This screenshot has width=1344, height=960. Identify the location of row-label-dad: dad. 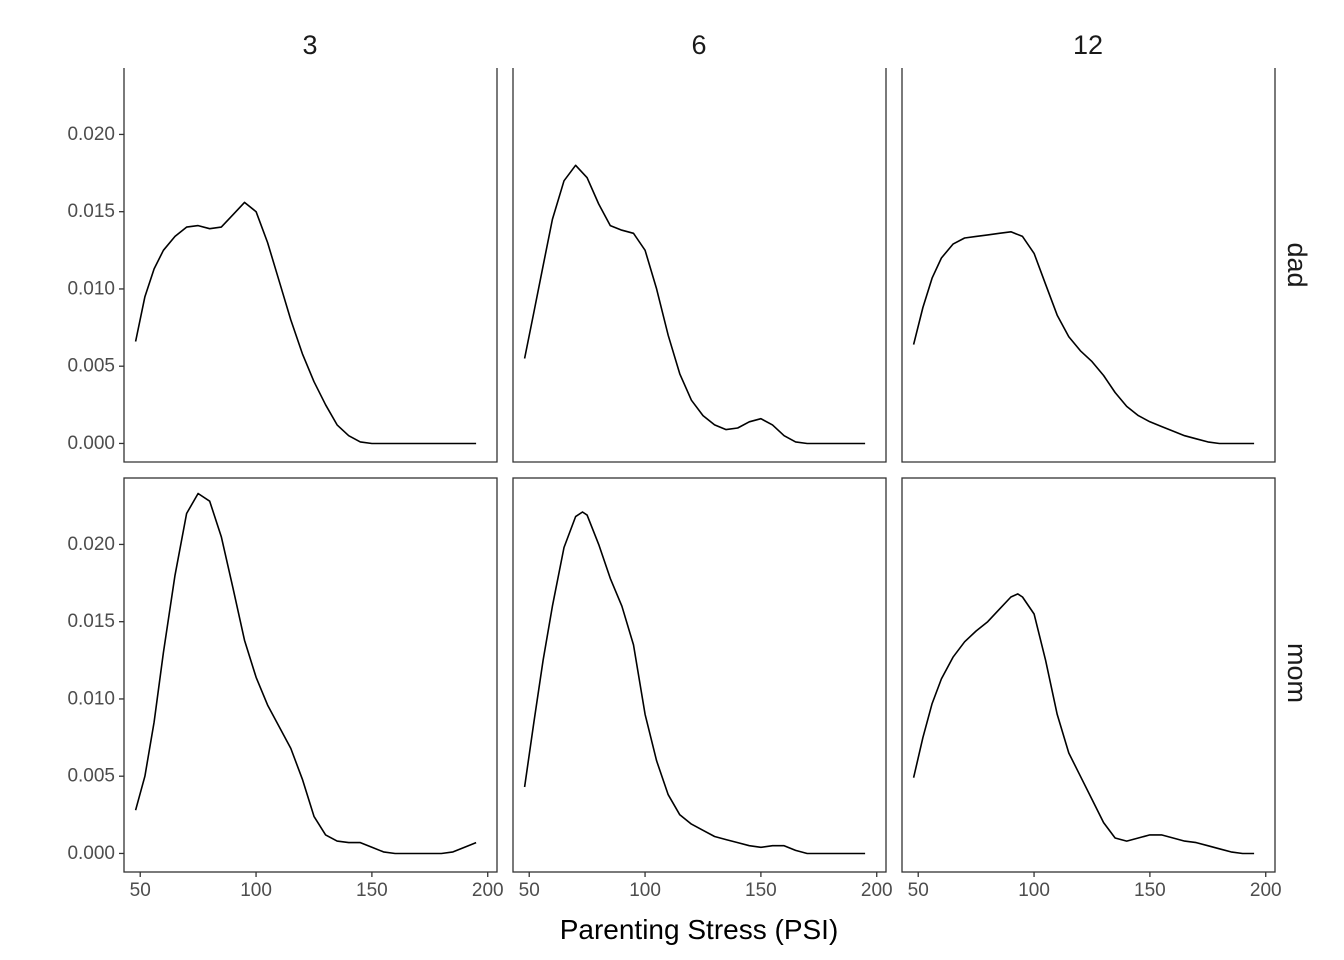
(1297, 264).